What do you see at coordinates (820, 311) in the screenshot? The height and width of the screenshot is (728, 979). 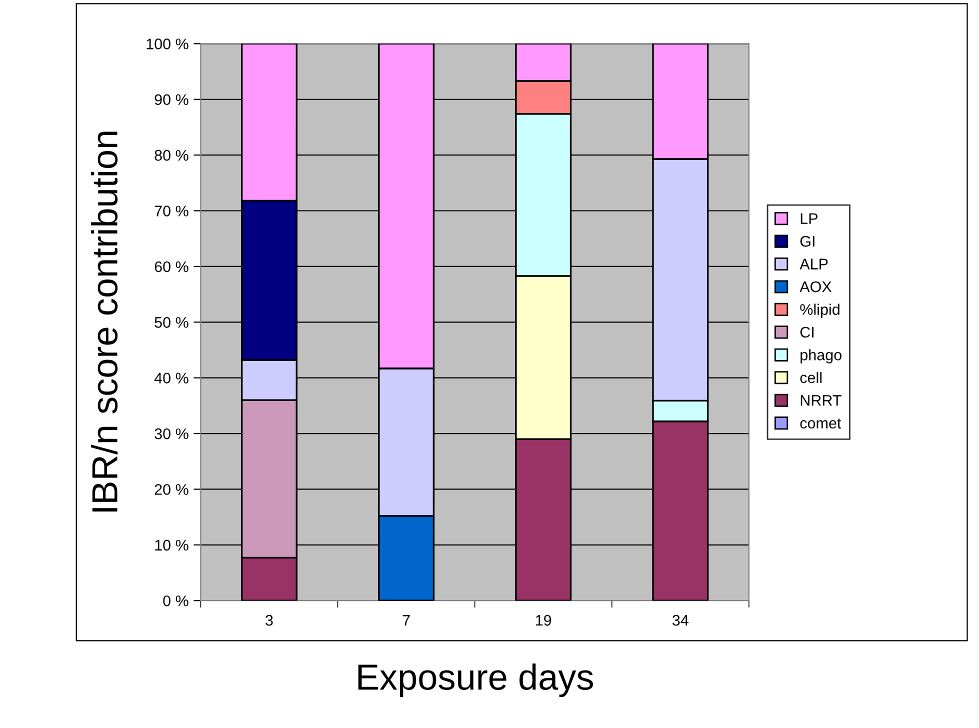 I see `legend-label: %lipid` at bounding box center [820, 311].